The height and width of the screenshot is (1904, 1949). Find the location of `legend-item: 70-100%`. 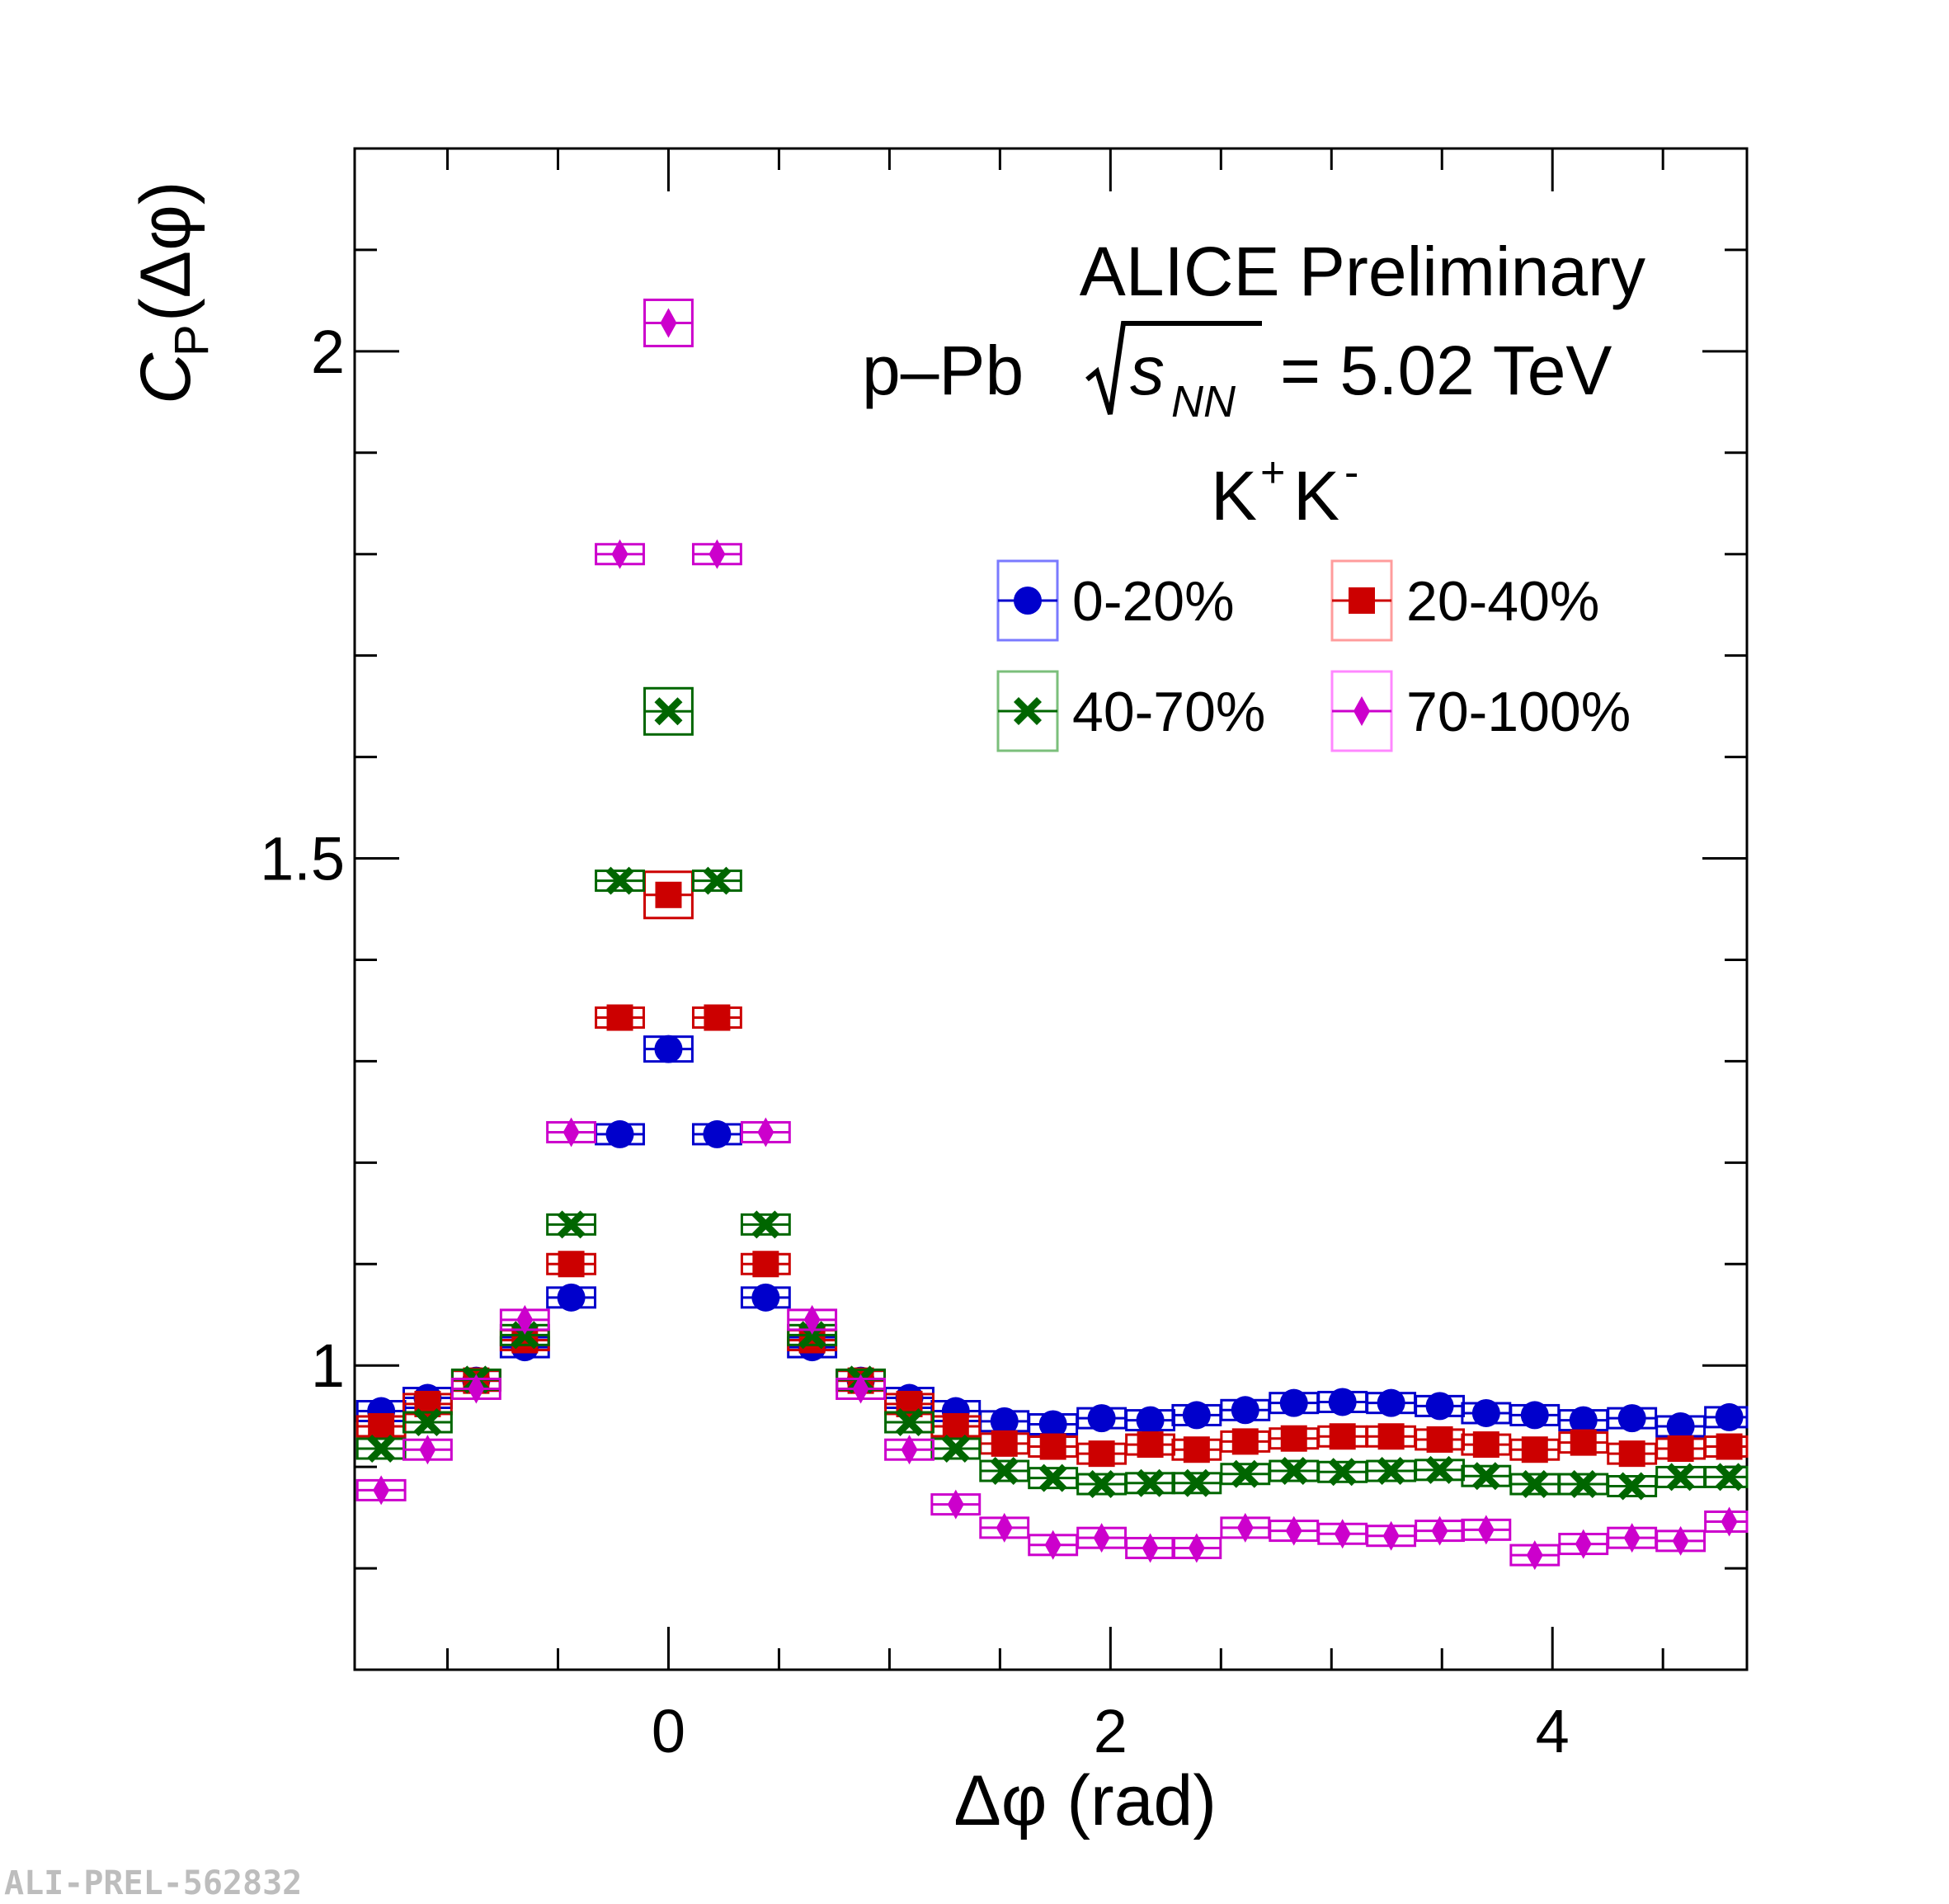

legend-item: 70-100% is located at coordinates (1480, 711).